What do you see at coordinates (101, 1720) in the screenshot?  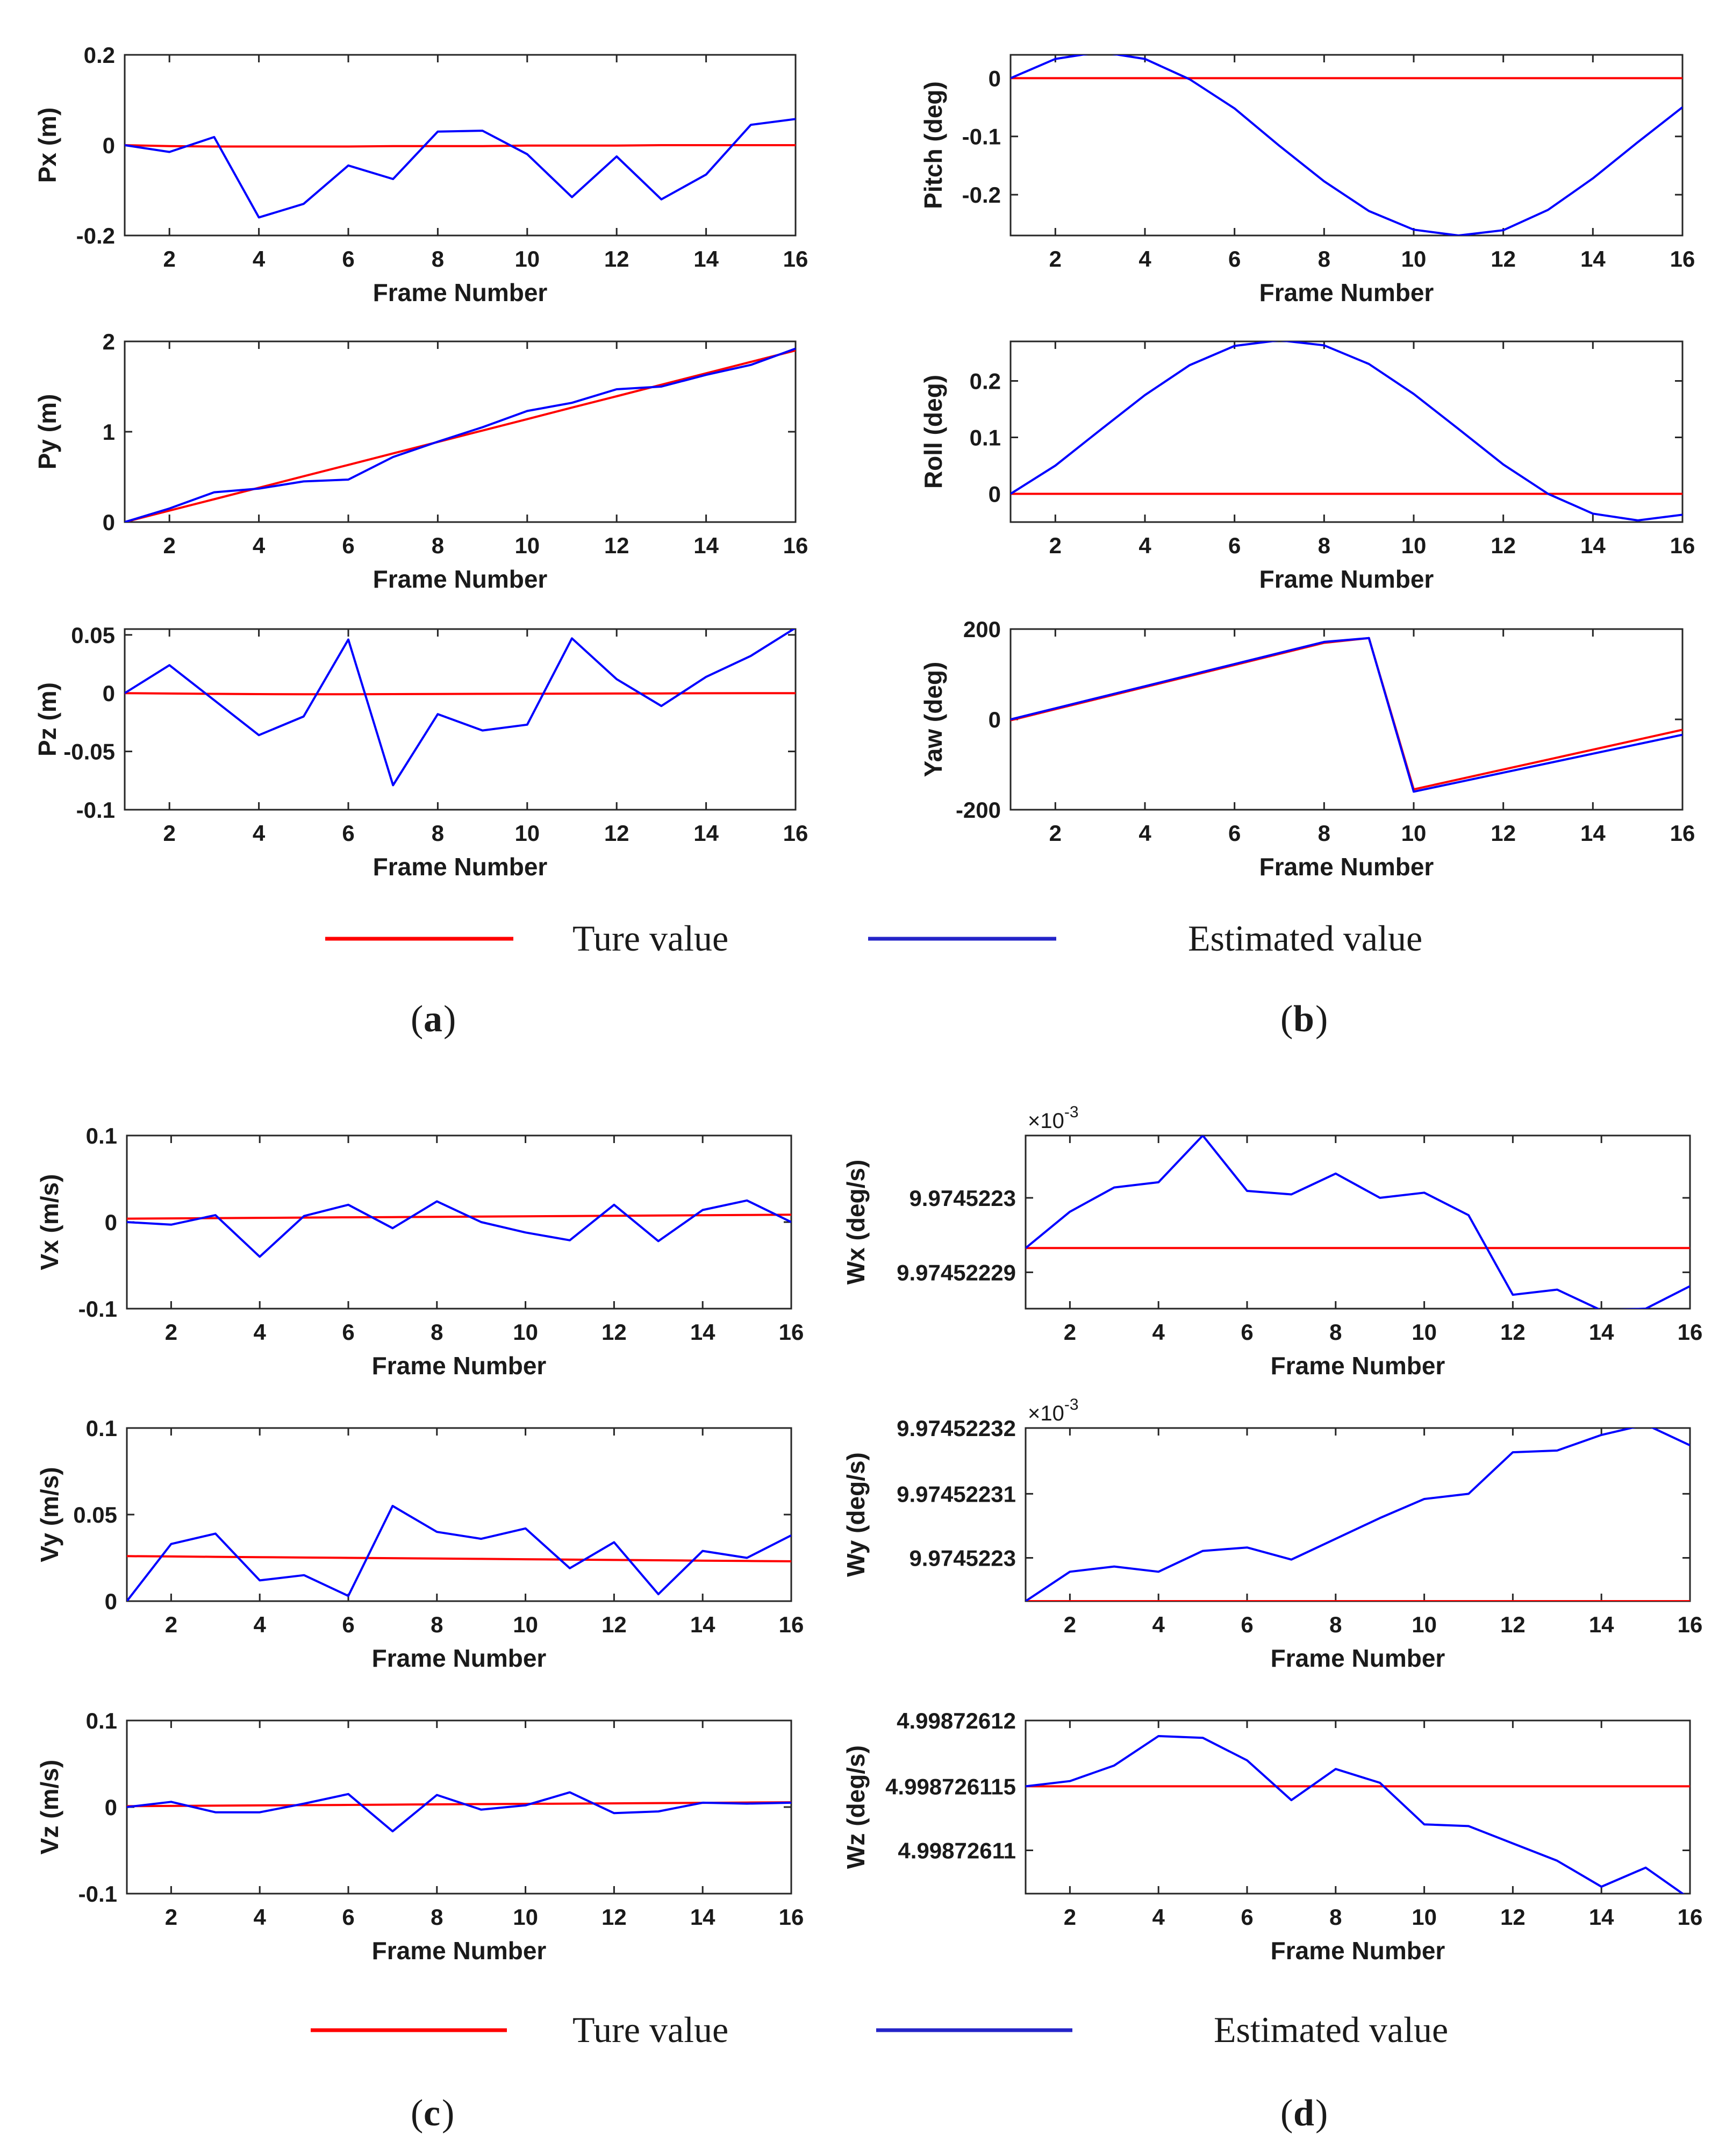 I see `y-tick-label: 0.1` at bounding box center [101, 1720].